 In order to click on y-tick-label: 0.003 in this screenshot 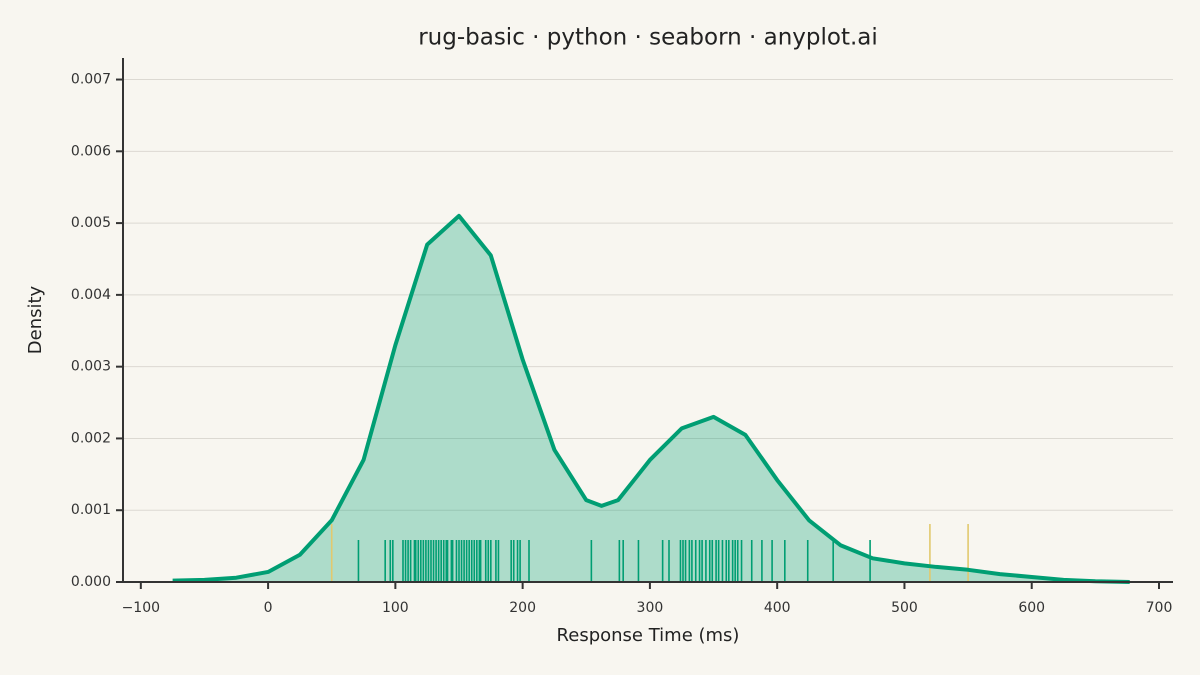, I will do `click(91, 367)`.